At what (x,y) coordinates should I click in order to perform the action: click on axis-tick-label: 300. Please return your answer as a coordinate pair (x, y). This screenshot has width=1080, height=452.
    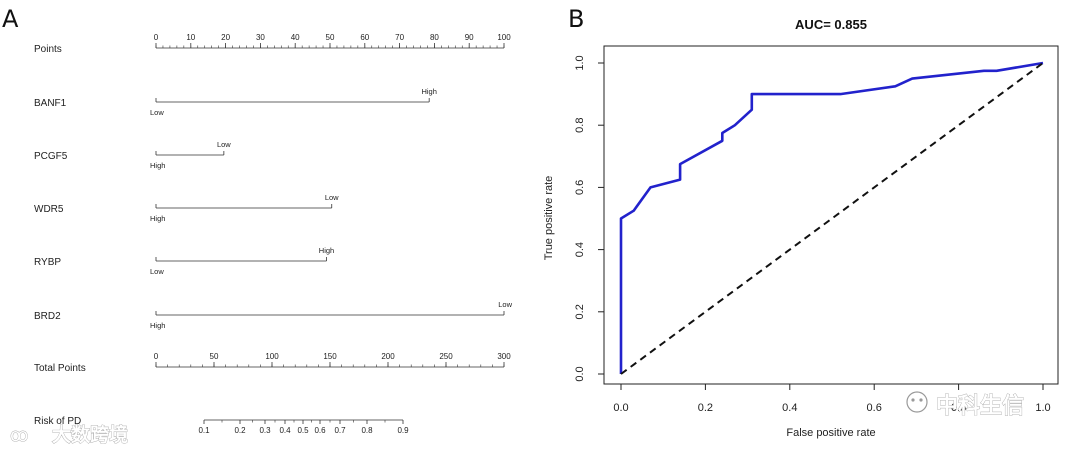
    Looking at the image, I should click on (504, 356).